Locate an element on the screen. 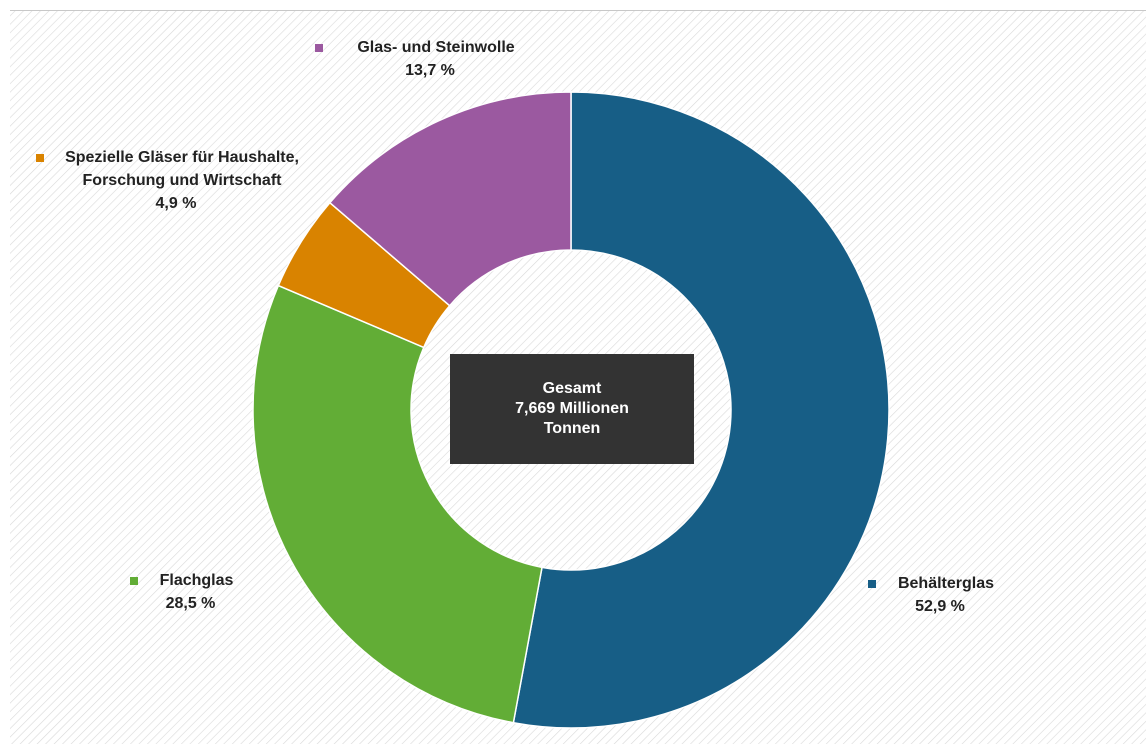  donut-slice is located at coordinates (450, 199).